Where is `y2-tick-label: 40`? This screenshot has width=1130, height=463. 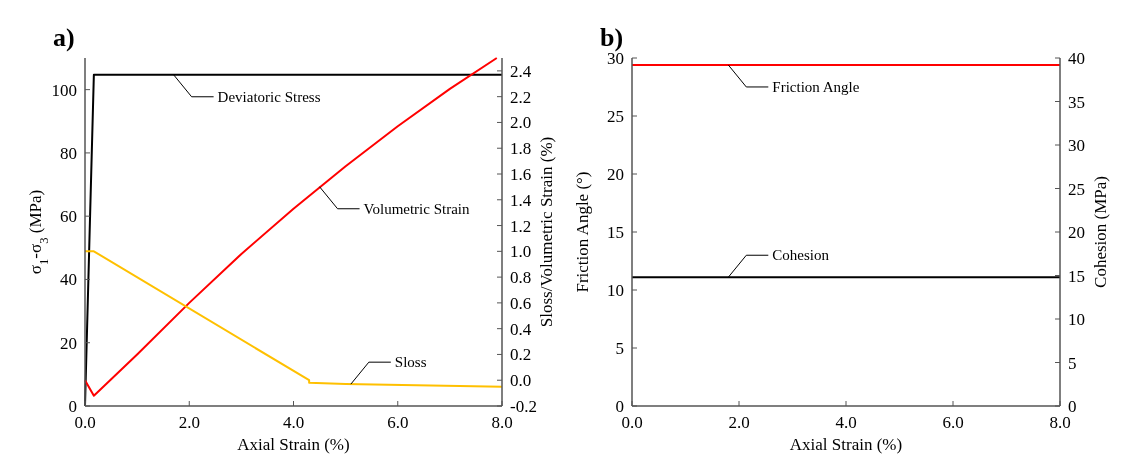
y2-tick-label: 40 is located at coordinates (1076, 58).